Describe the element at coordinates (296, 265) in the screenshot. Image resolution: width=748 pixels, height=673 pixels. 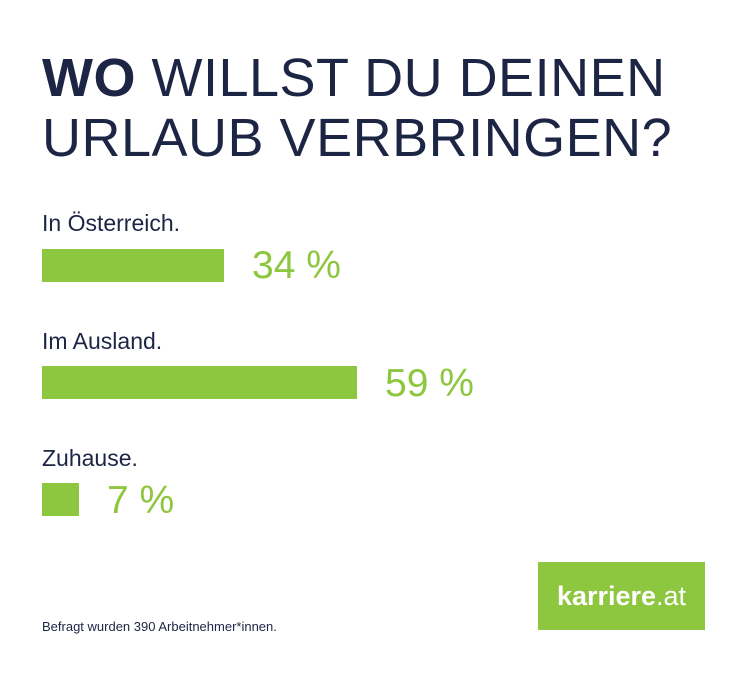
I see `value-label-oesterreich: 34 %` at that location.